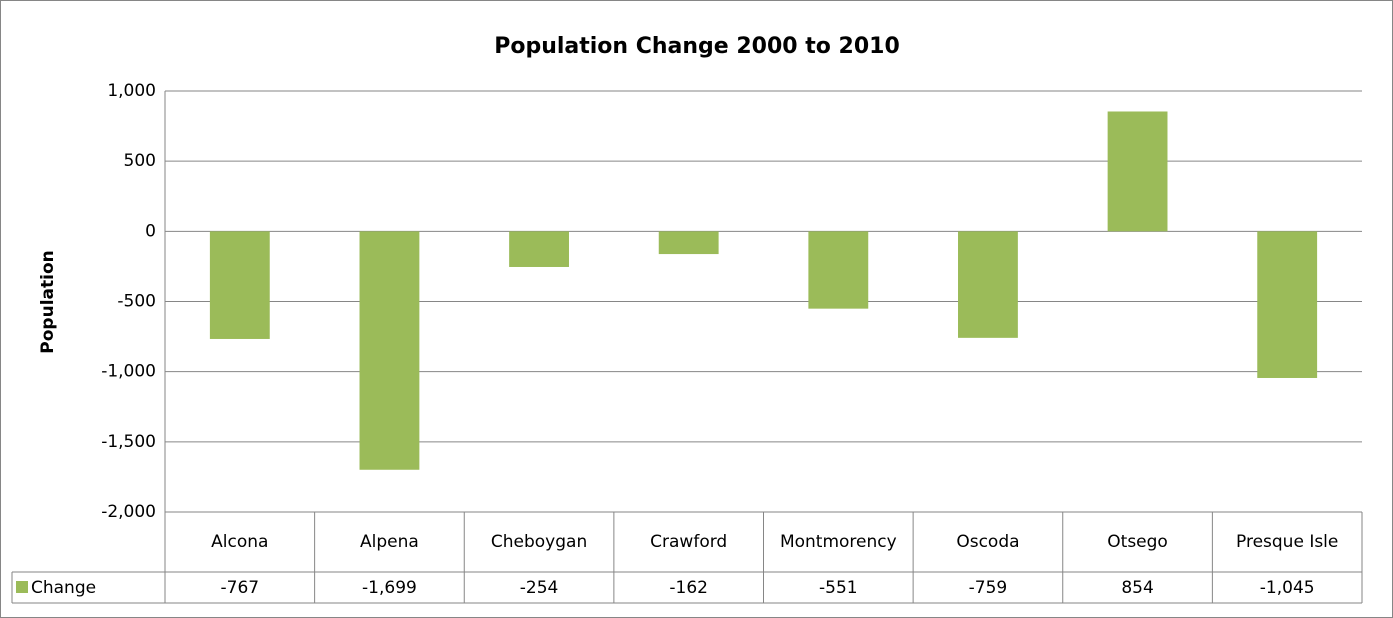  Describe the element at coordinates (128, 442) in the screenshot. I see `y-tick-label: -1,500` at that location.